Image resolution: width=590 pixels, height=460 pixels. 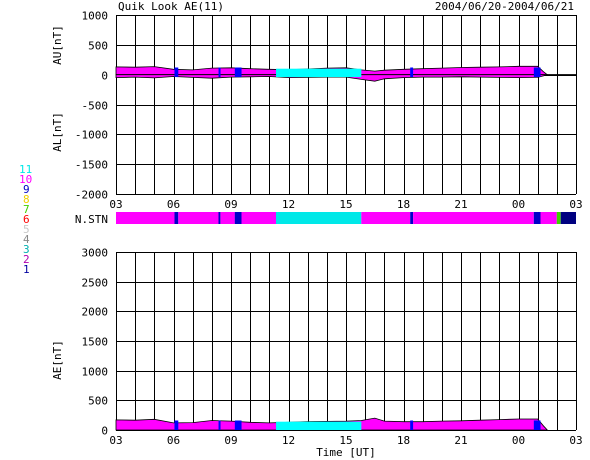 What do you see at coordinates (95, 312) in the screenshot?
I see `ae-ytick-label: 2000` at bounding box center [95, 312].